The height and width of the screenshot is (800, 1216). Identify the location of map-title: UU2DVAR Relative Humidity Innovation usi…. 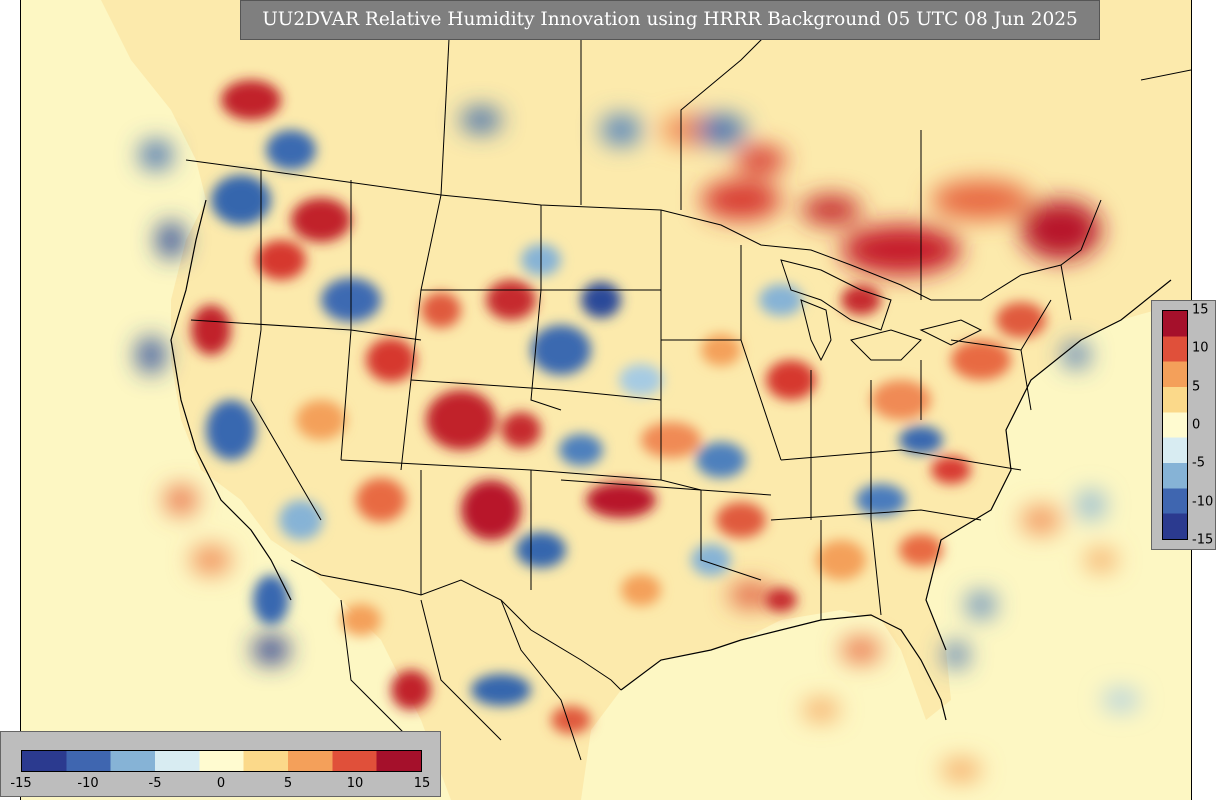
(670, 20).